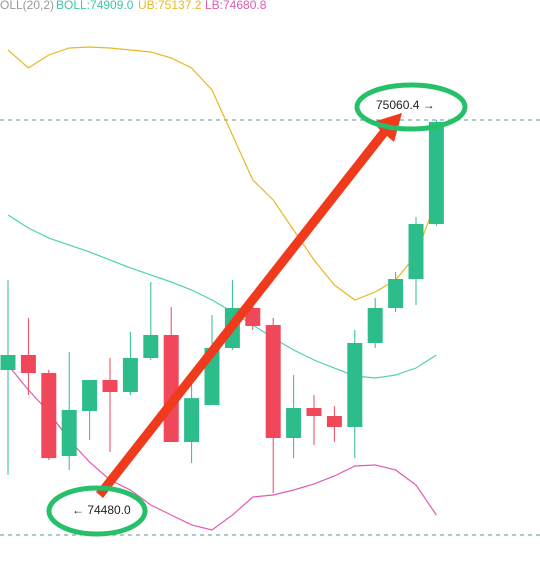  What do you see at coordinates (236, 6) in the screenshot?
I see `header-value: LB:74680.8` at bounding box center [236, 6].